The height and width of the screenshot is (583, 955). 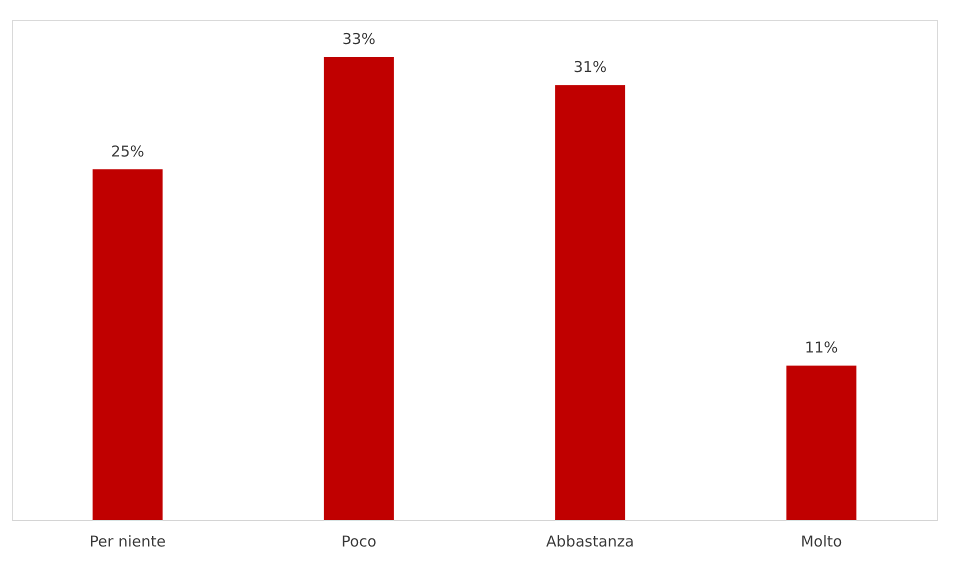 I want to click on data-label: 25%, so click(x=127, y=151).